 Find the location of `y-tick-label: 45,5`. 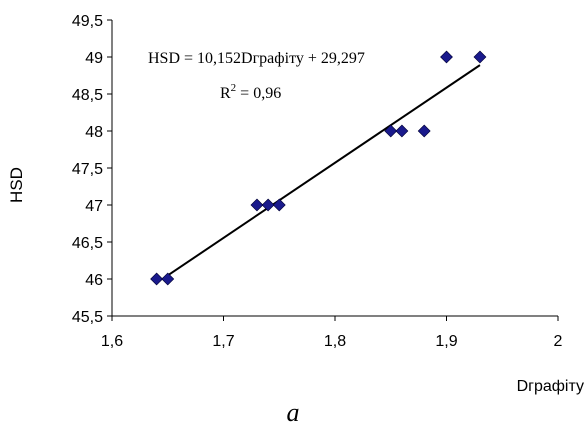

y-tick-label: 45,5 is located at coordinates (87, 317).